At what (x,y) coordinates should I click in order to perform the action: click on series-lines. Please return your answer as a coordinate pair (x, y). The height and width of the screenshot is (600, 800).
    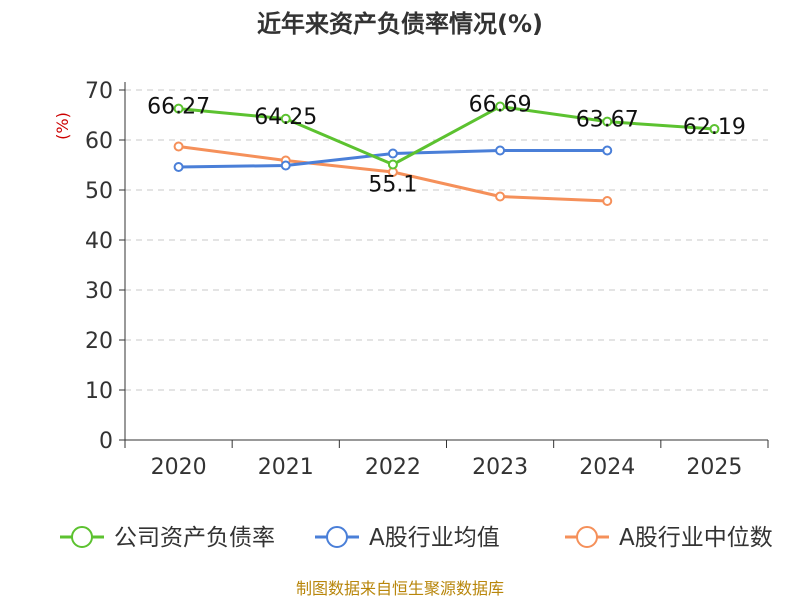
    Looking at the image, I should click on (446, 153).